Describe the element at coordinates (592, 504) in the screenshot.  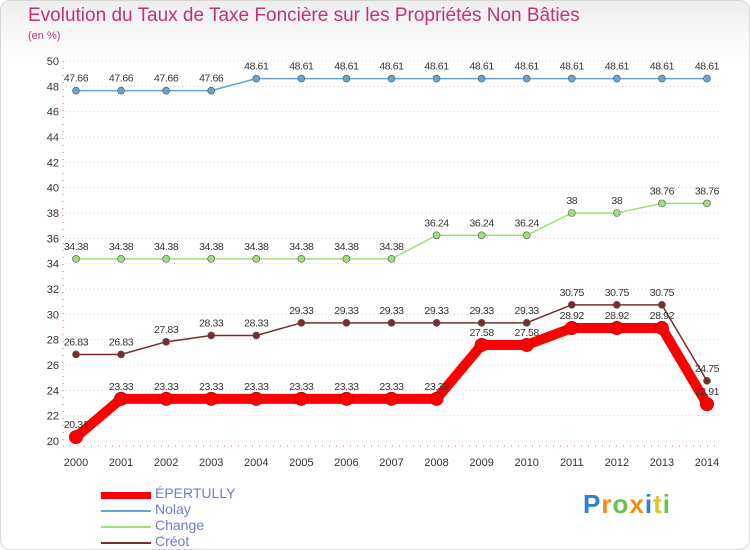
I see `logo-letter: P` at that location.